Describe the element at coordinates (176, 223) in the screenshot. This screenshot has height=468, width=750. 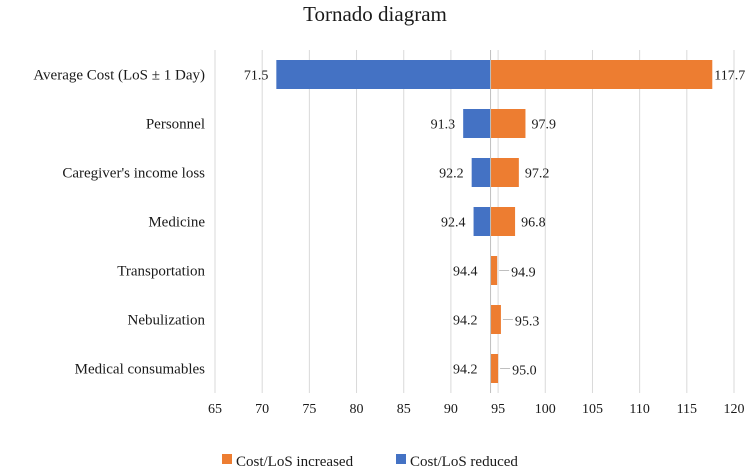
I see `category-label-medicine: Medicine` at that location.